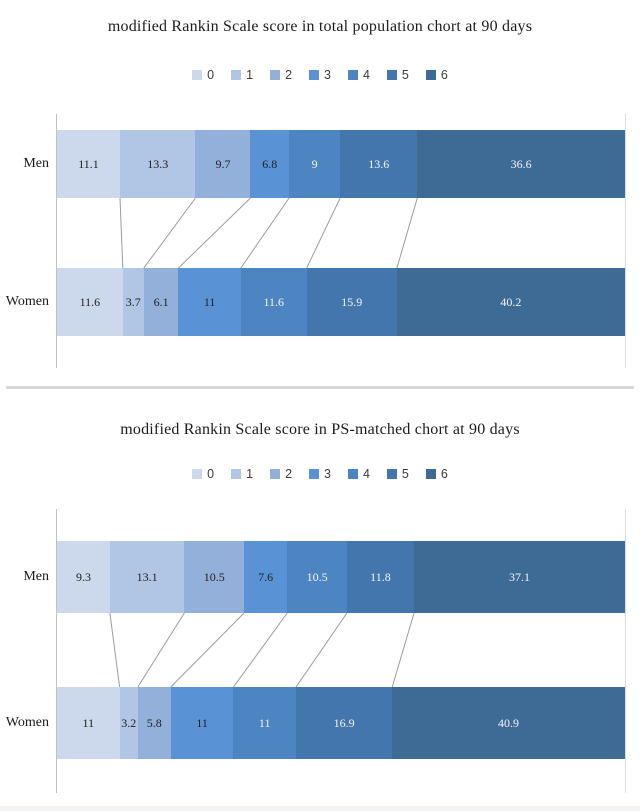 The width and height of the screenshot is (640, 811). Describe the element at coordinates (83, 577) in the screenshot. I see `bar-segment-mrs-0: 9.3` at that location.